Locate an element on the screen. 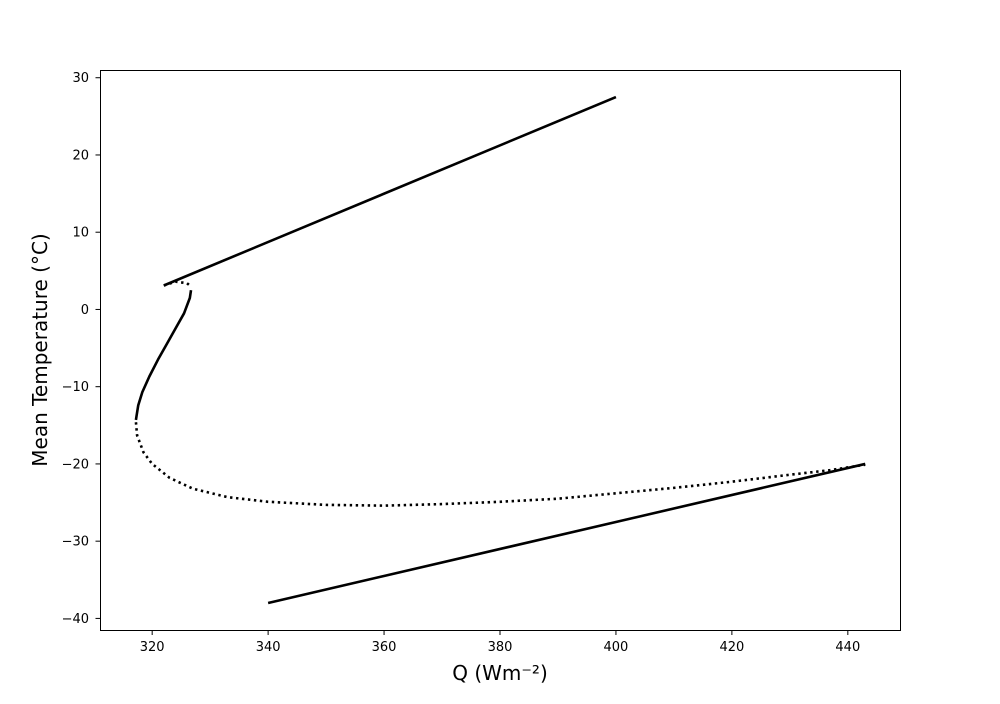 Image resolution: width=1000 pixels, height=704 pixels. x-tick-label: 400 is located at coordinates (616, 647).